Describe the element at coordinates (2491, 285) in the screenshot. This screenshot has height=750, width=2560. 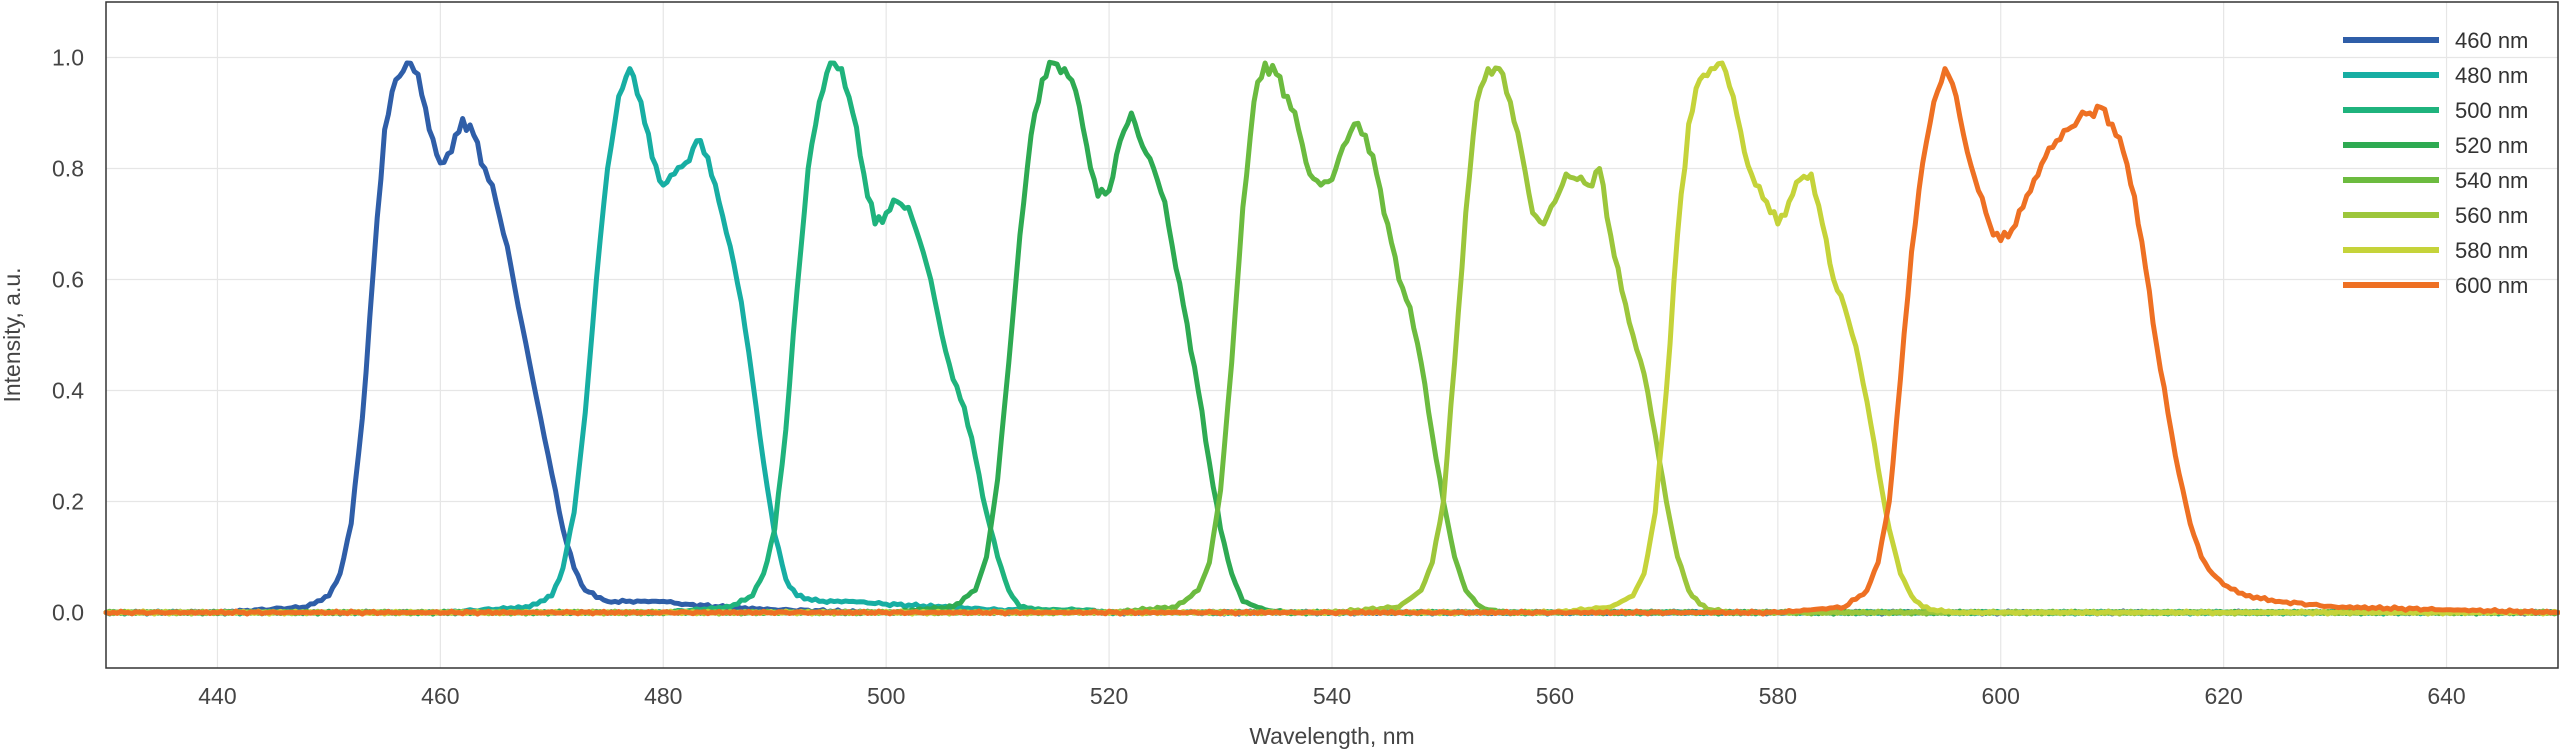
I see `legend-label: 600 nm` at that location.